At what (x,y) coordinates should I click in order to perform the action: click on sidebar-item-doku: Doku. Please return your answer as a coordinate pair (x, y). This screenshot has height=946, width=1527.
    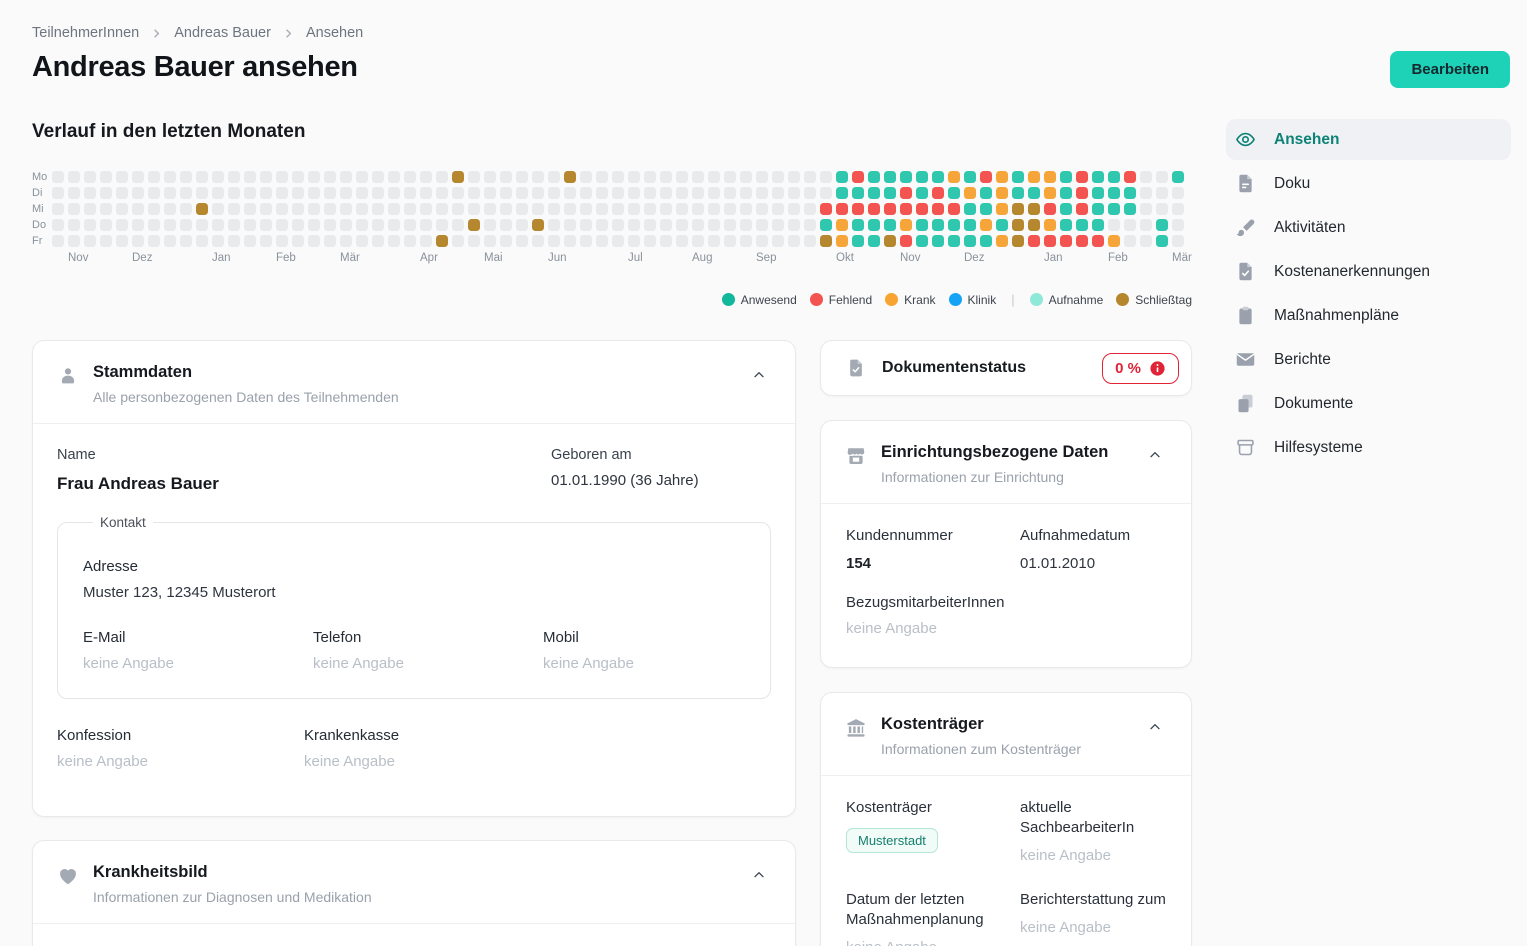
    Looking at the image, I should click on (1368, 183).